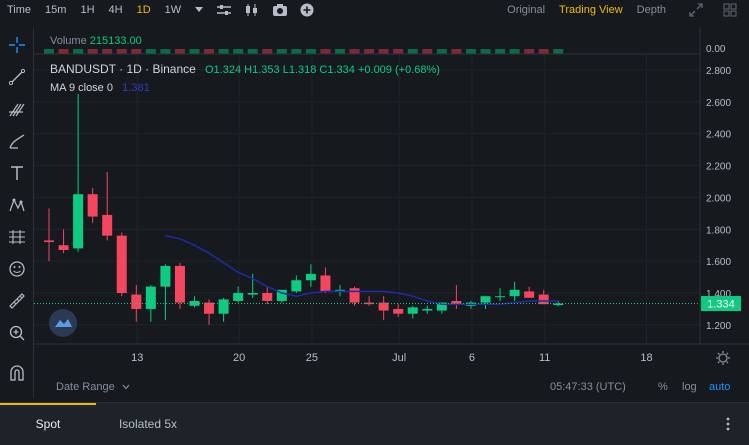 The width and height of the screenshot is (749, 445). I want to click on price-tick-label: 2.000, so click(718, 198).